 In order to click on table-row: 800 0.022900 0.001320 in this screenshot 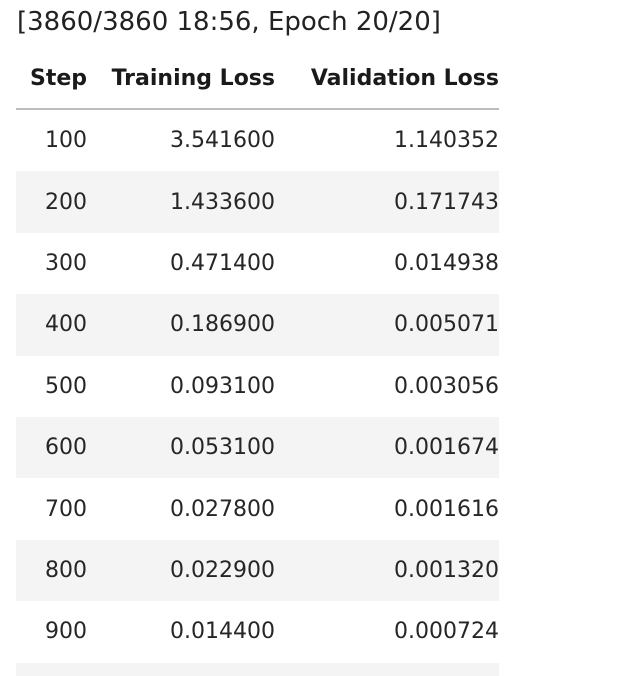, I will do `click(257, 570)`.